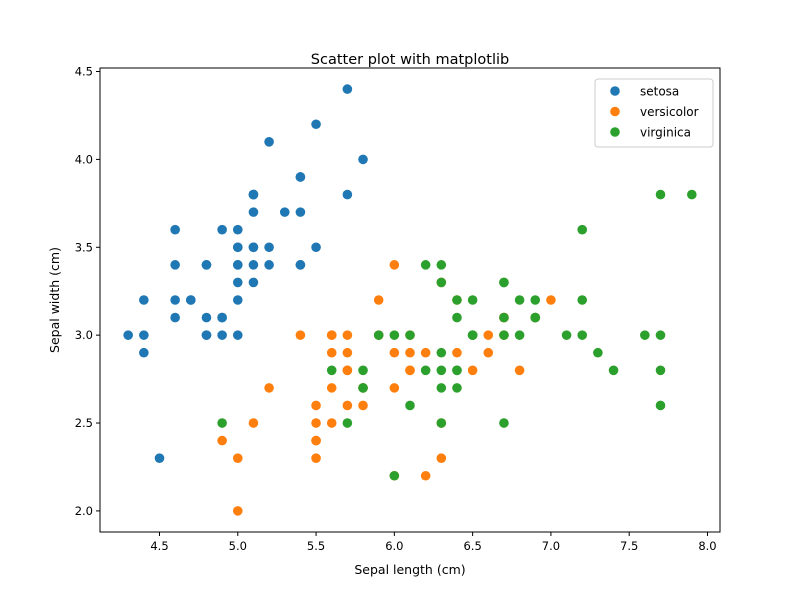 The width and height of the screenshot is (800, 600). What do you see at coordinates (54, 300) in the screenshot?
I see `y-axis-label: Sepal width (cm)` at bounding box center [54, 300].